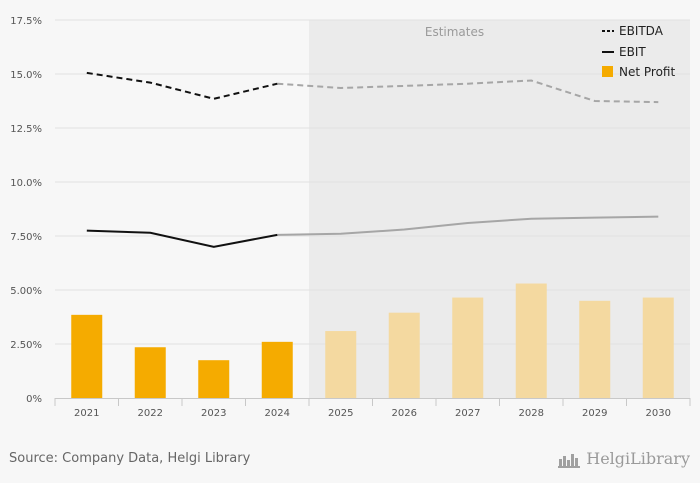 The width and height of the screenshot is (700, 483). What do you see at coordinates (467, 413) in the screenshot?
I see `x-tick-label: 2027` at bounding box center [467, 413].